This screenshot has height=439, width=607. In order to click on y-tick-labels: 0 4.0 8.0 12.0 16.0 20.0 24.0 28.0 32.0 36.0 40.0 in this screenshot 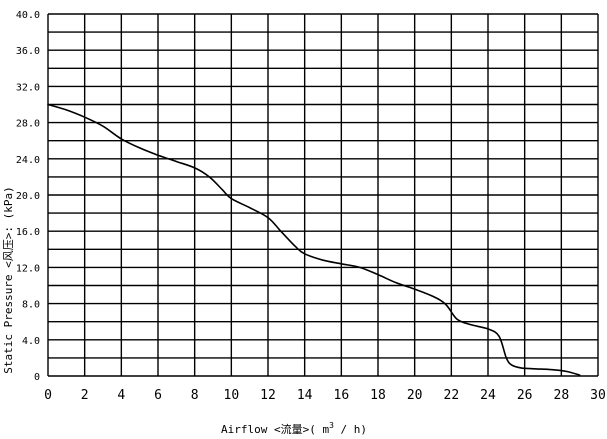, I will do `click(28, 196)`.